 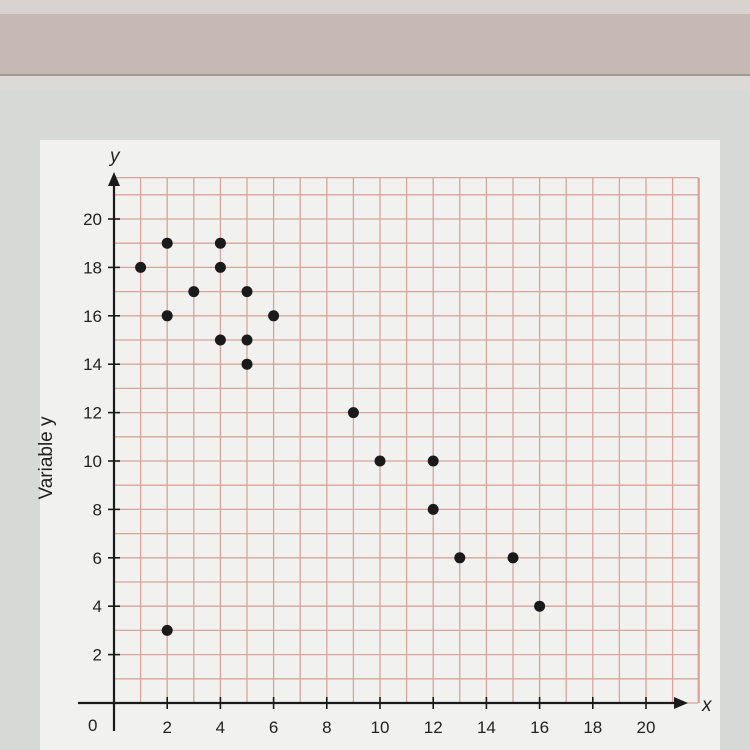 What do you see at coordinates (92, 461) in the screenshot?
I see `y-tick-label: 10` at bounding box center [92, 461].